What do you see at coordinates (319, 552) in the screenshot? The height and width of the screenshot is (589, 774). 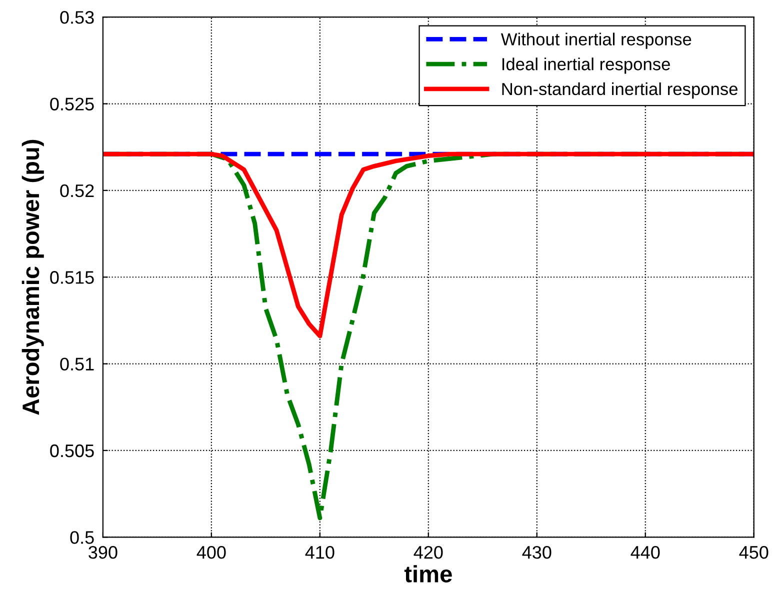 I see `x-tick-label: 410` at bounding box center [319, 552].